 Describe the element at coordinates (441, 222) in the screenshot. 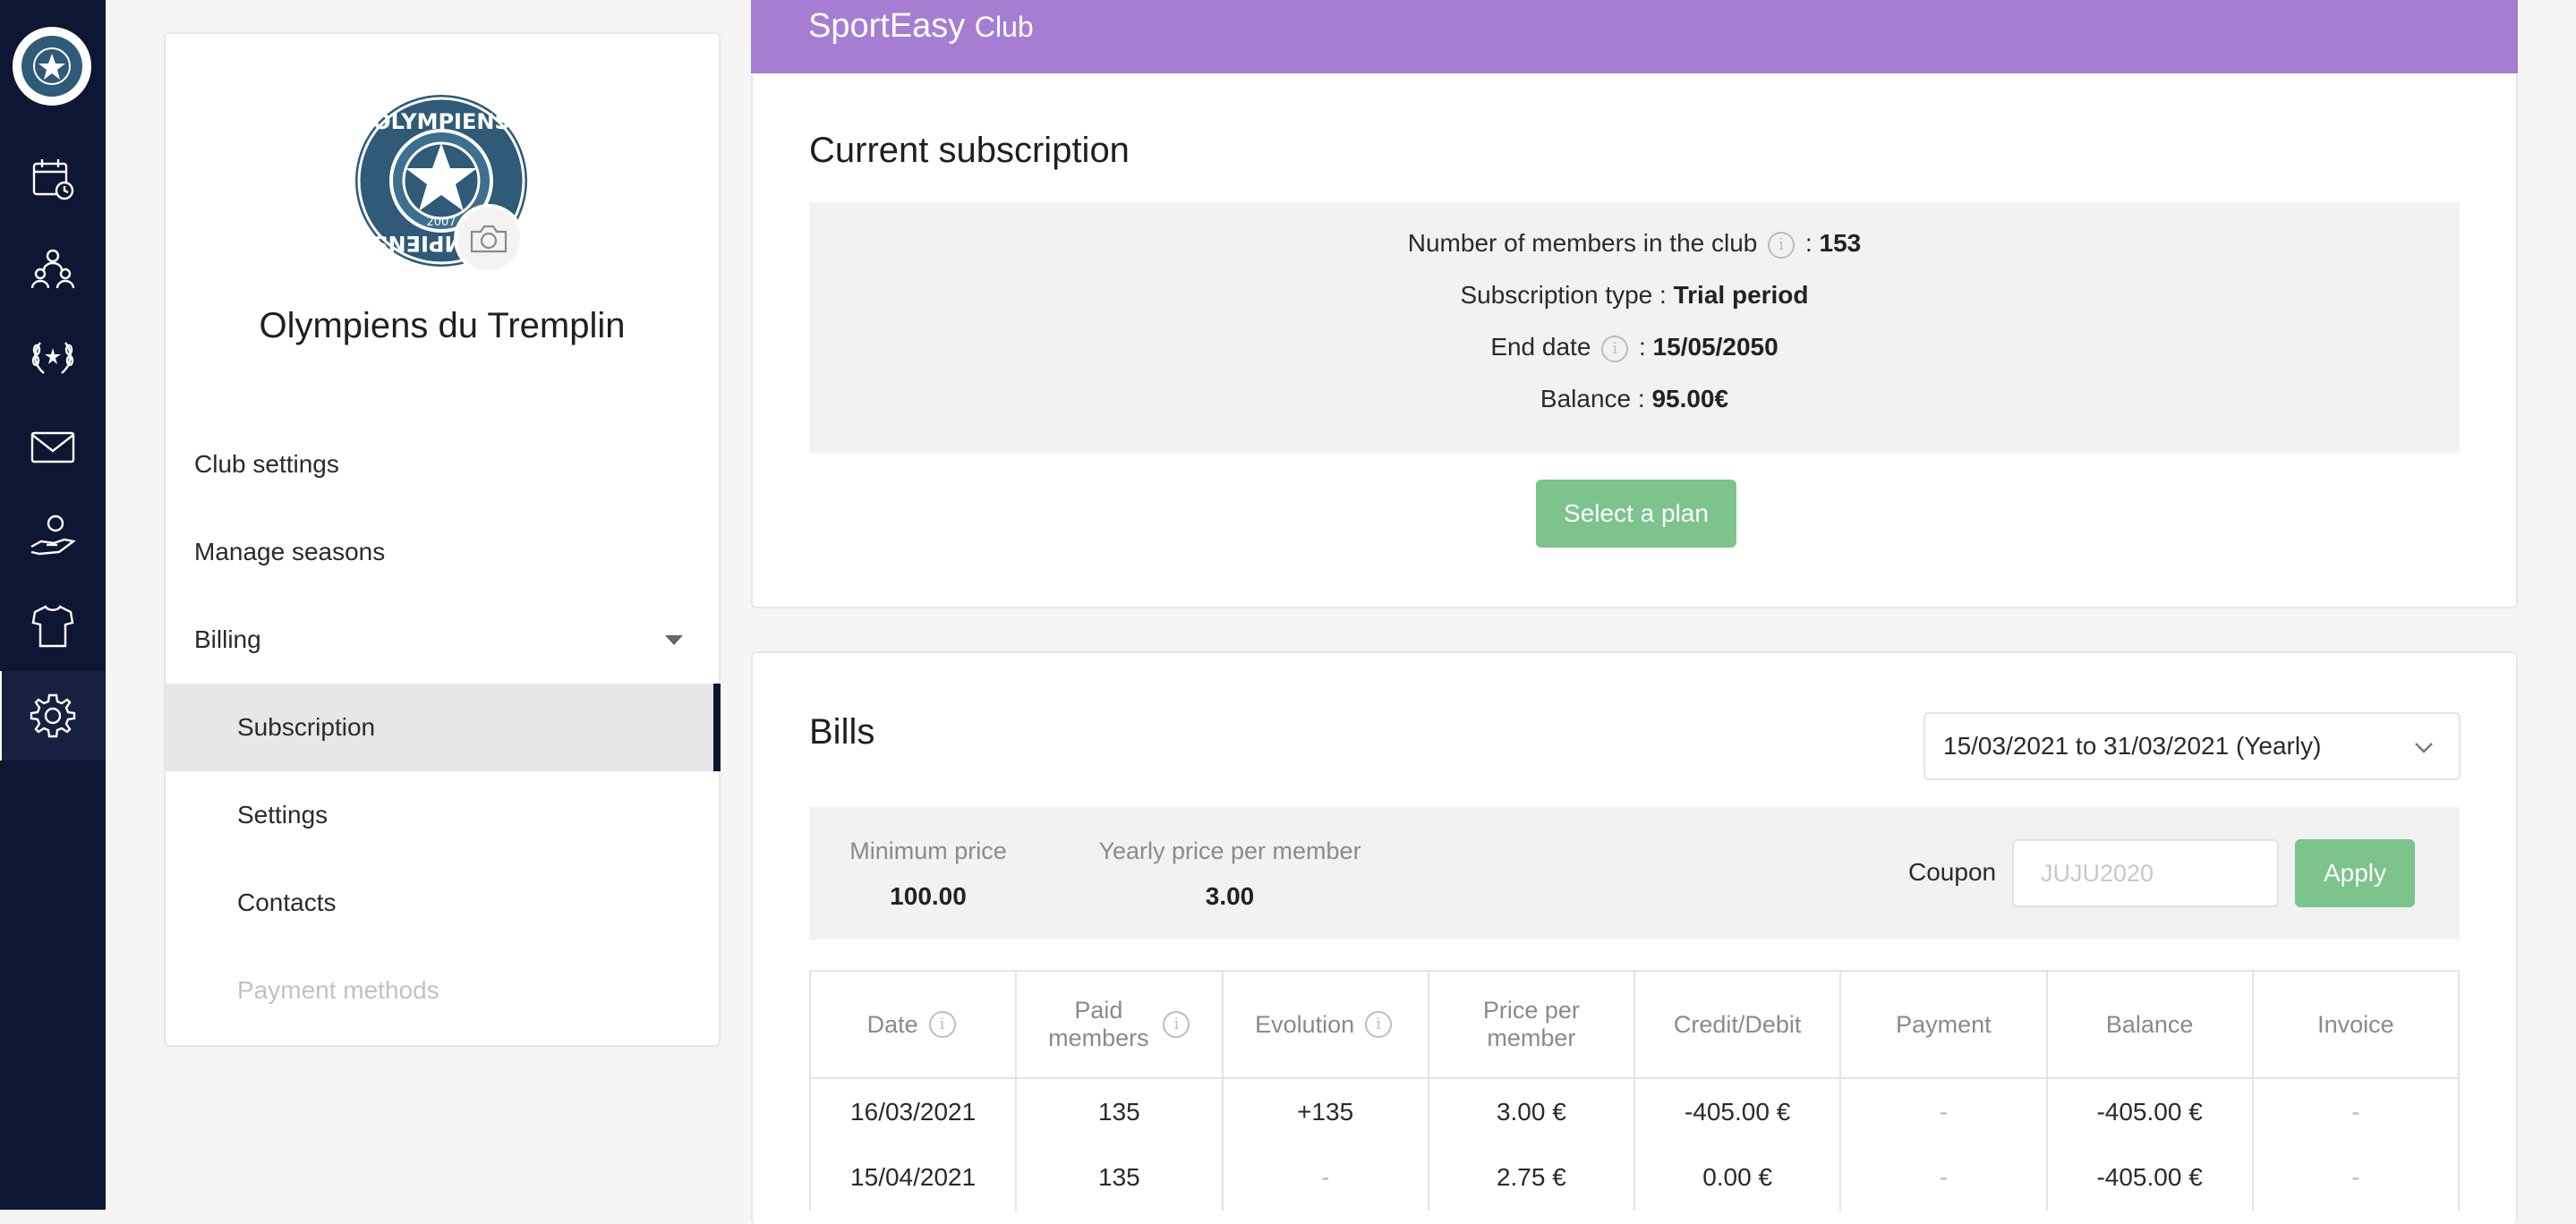

I see `logo-year: 2007` at that location.